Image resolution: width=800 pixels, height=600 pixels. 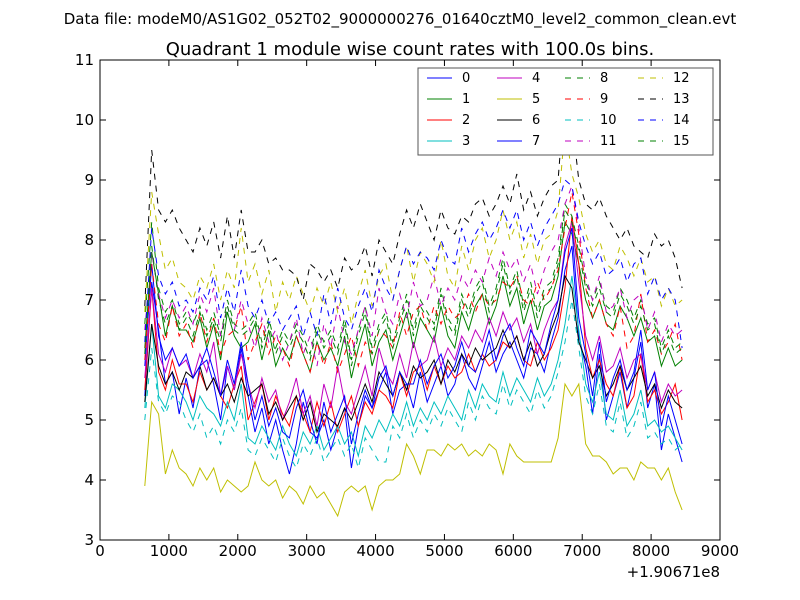 I want to click on x-tick-label: 1000, so click(x=169, y=551).